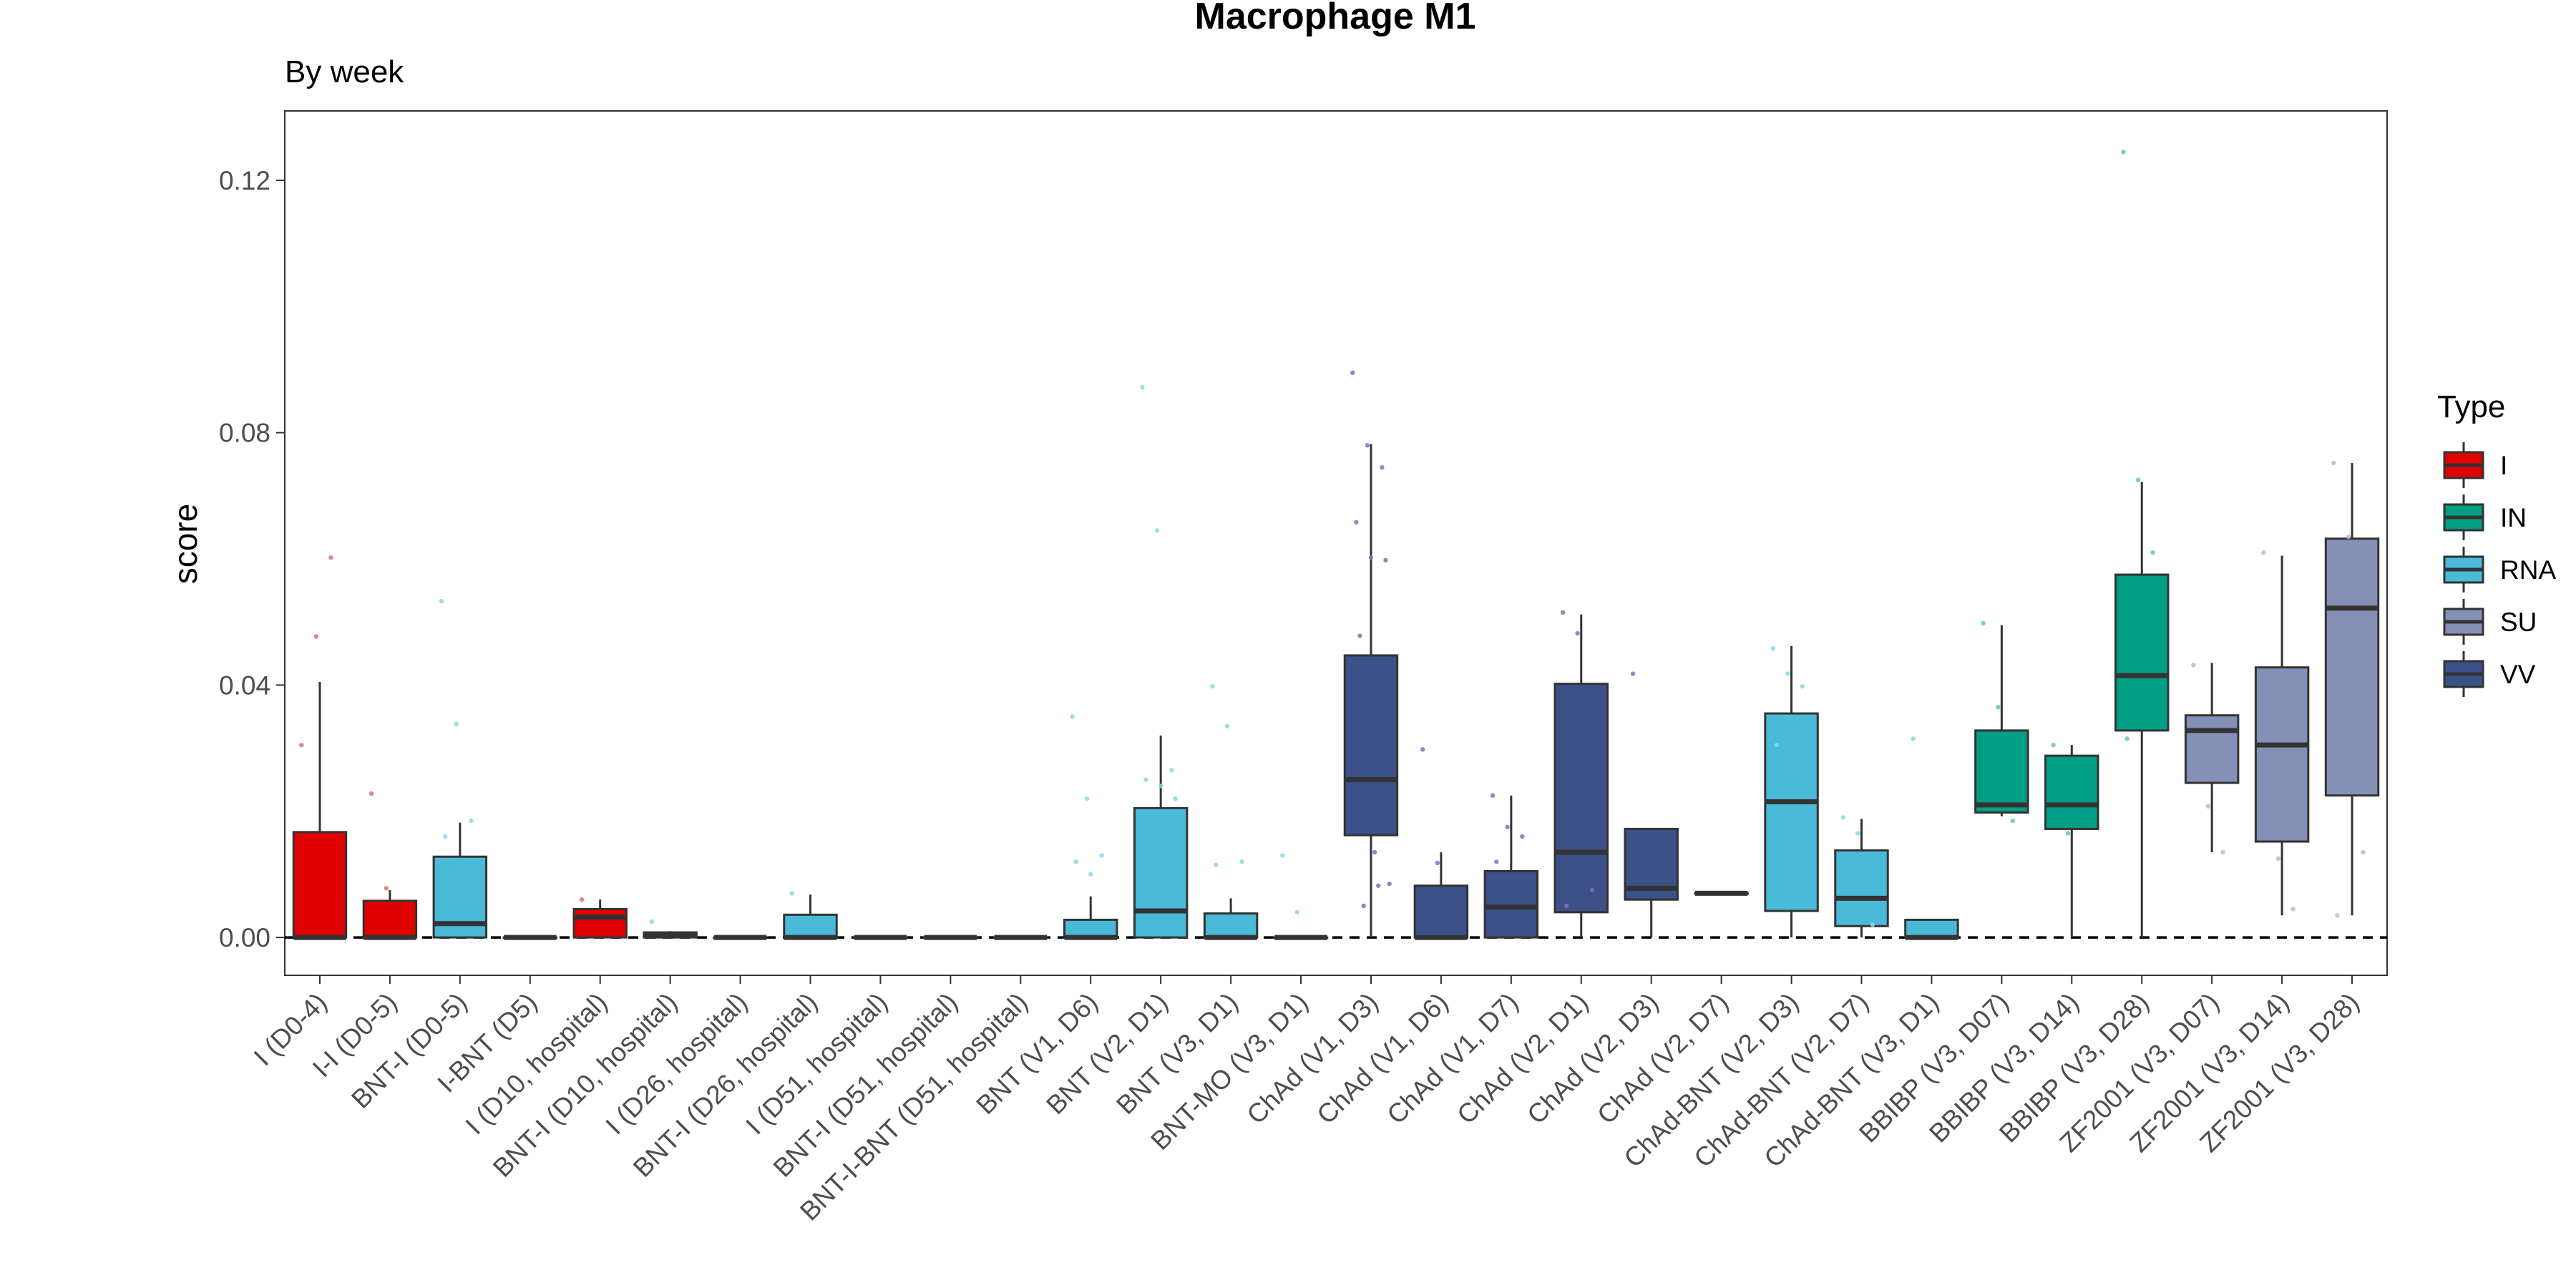  Describe the element at coordinates (2496, 543) in the screenshot. I see `legend: Type I IN RNA SU VV` at that location.